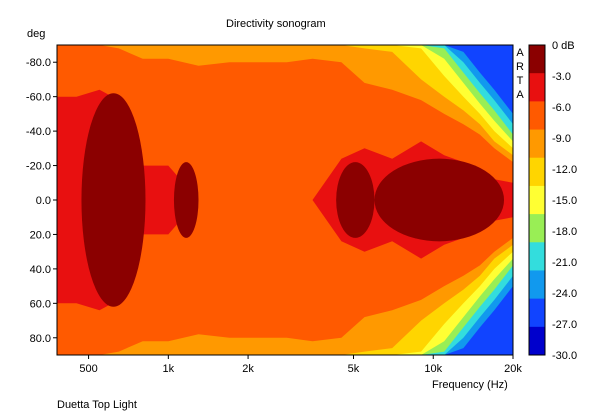 Image resolution: width=600 pixels, height=419 pixels. What do you see at coordinates (561, 77) in the screenshot?
I see `colorbar-label: -3.0` at bounding box center [561, 77].